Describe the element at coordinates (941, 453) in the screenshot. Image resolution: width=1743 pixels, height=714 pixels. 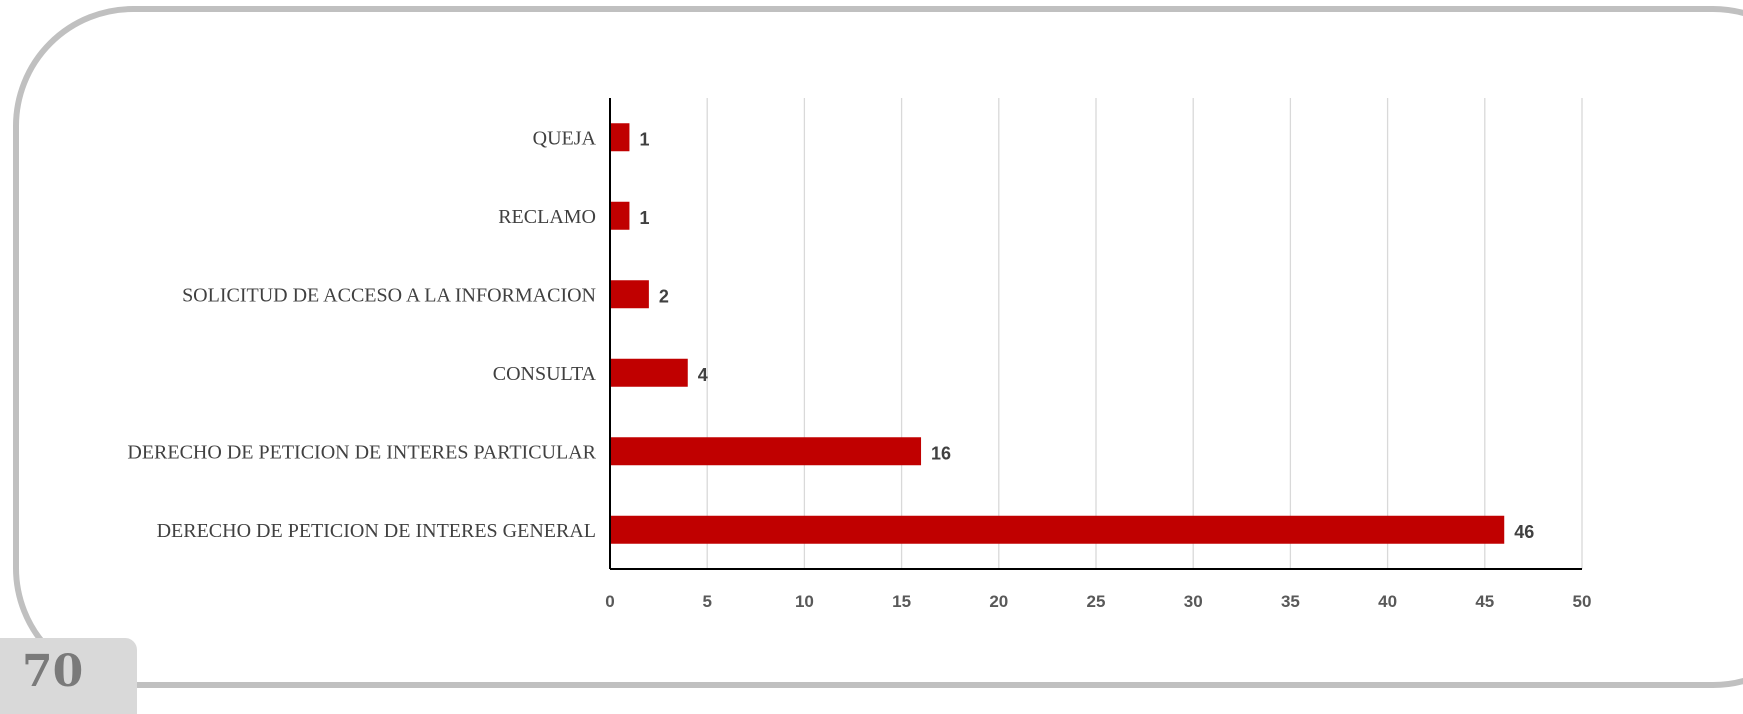
I see `data-label: 16` at that location.